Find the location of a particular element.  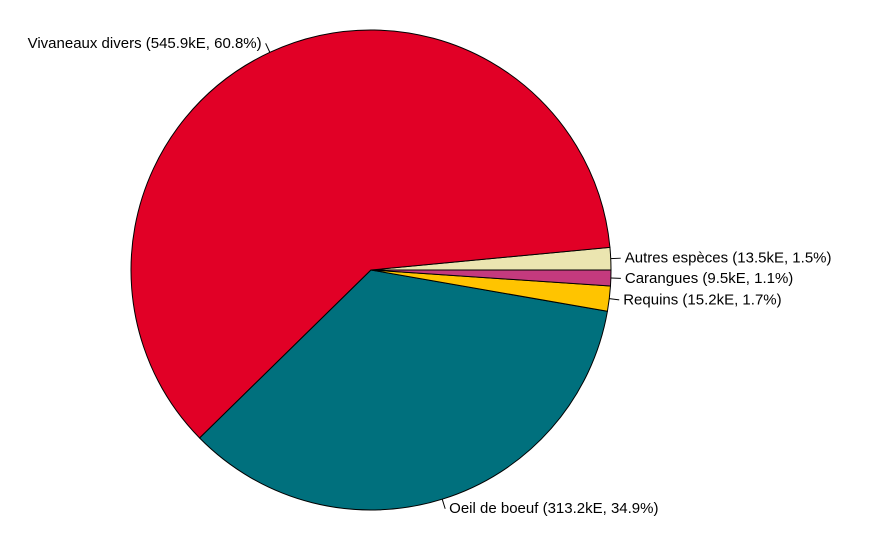

slice-label-autres-especes: Autres espèces (13.5kE, 1.5%) is located at coordinates (728, 258).